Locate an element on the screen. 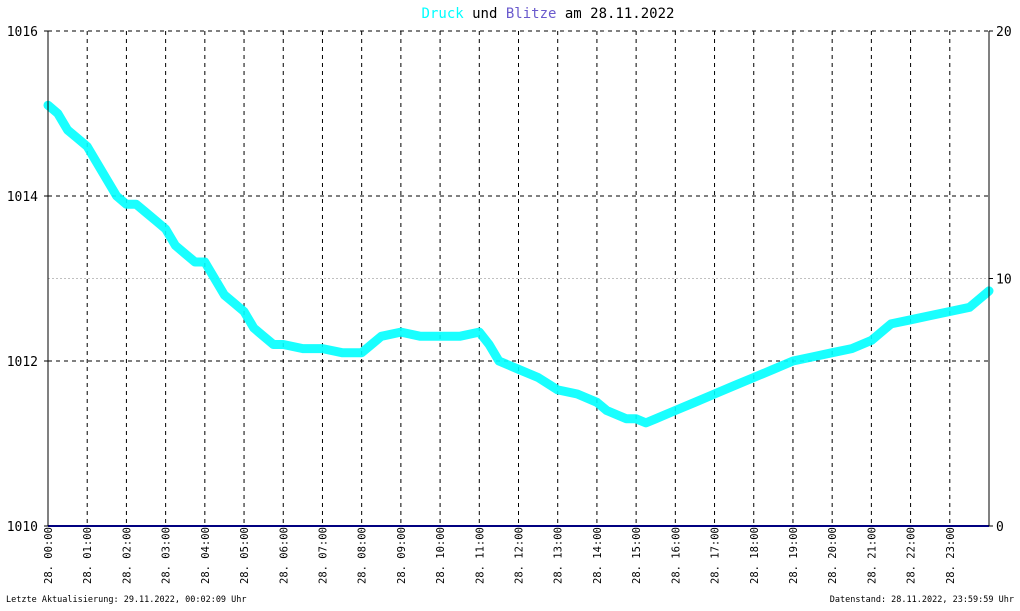  x-tick-label: 28. 01:00 is located at coordinates (88, 555).